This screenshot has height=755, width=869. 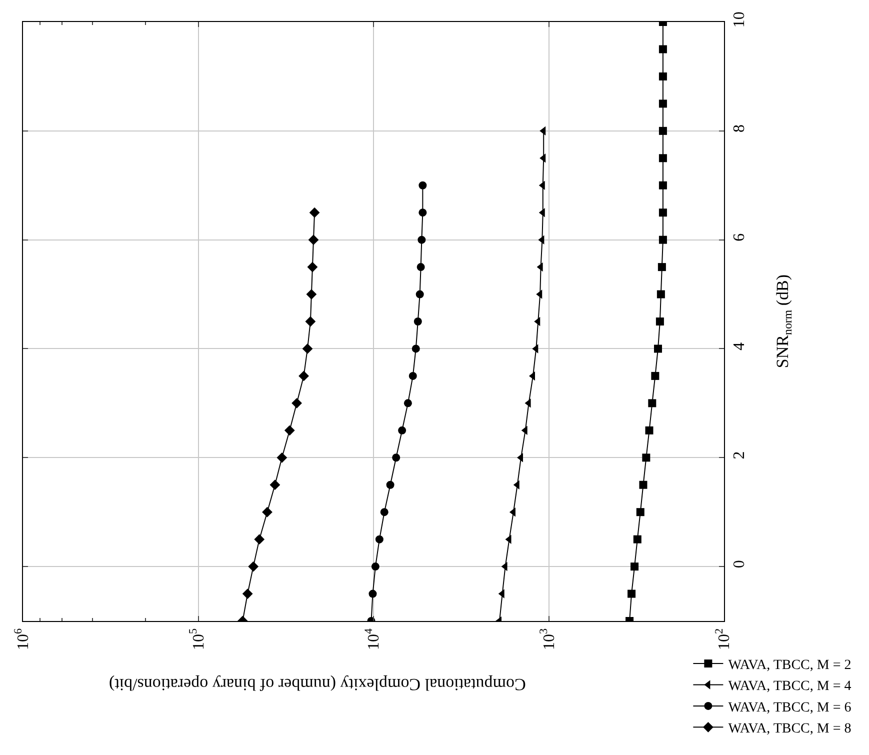 What do you see at coordinates (790, 686) in the screenshot?
I see `legend-label: WAVA, TBCC, M = 4` at bounding box center [790, 686].